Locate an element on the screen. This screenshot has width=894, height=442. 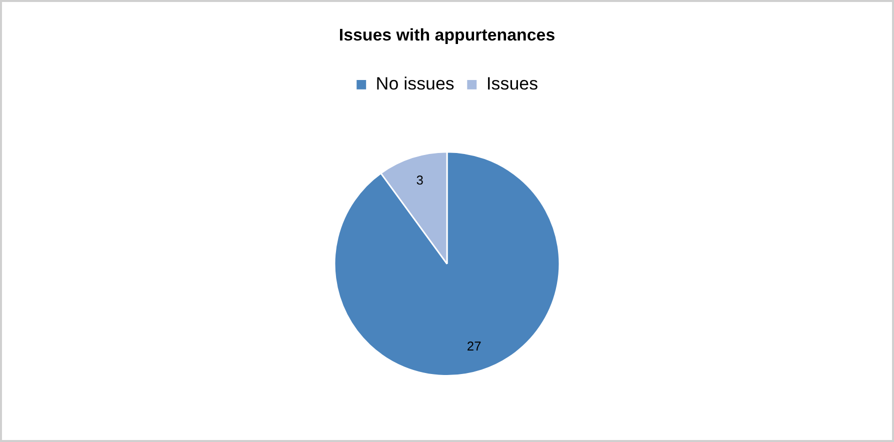
legend-label: No issues is located at coordinates (415, 84).